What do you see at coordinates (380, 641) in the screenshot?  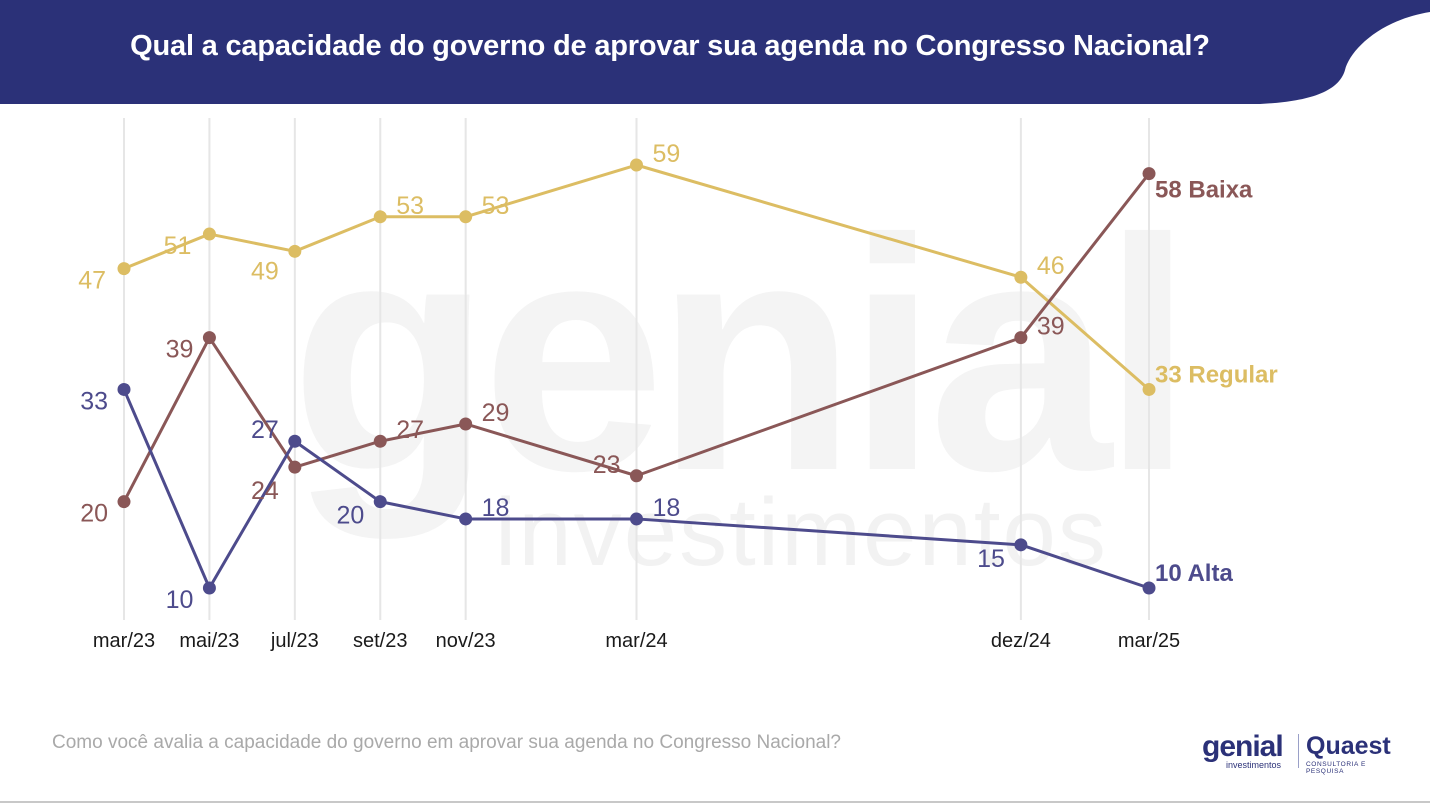 I see `x-tick-label: set/23` at bounding box center [380, 641].